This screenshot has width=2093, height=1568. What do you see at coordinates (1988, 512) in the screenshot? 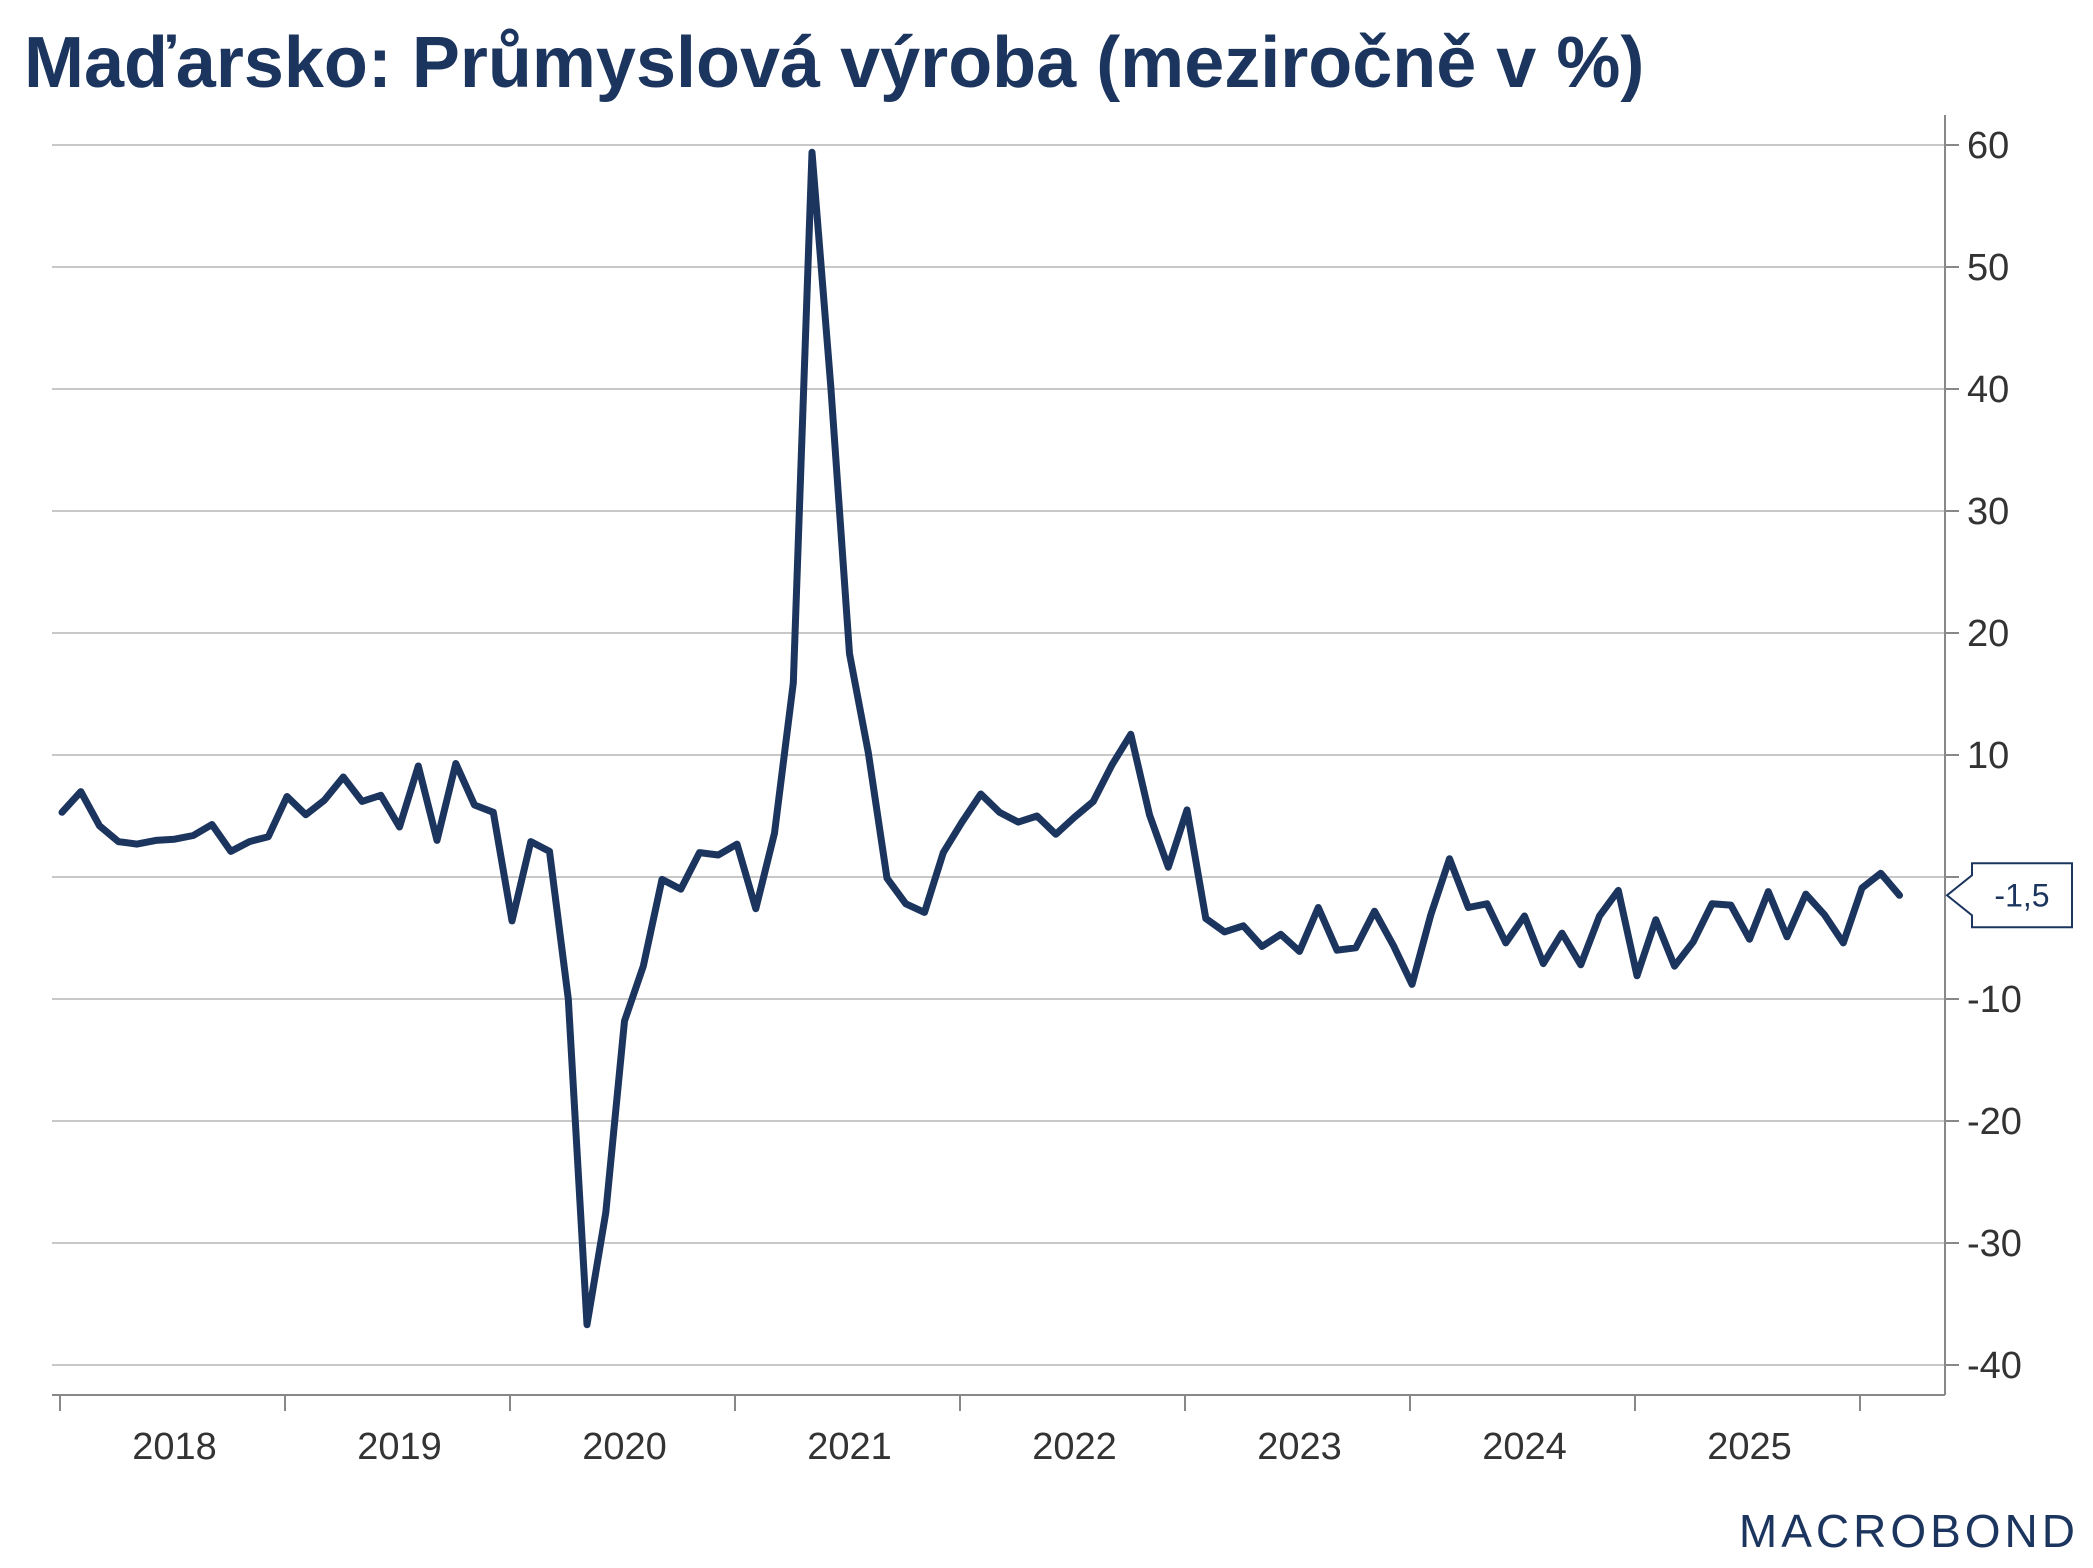
I see `y-tick-label: 30` at bounding box center [1988, 512].